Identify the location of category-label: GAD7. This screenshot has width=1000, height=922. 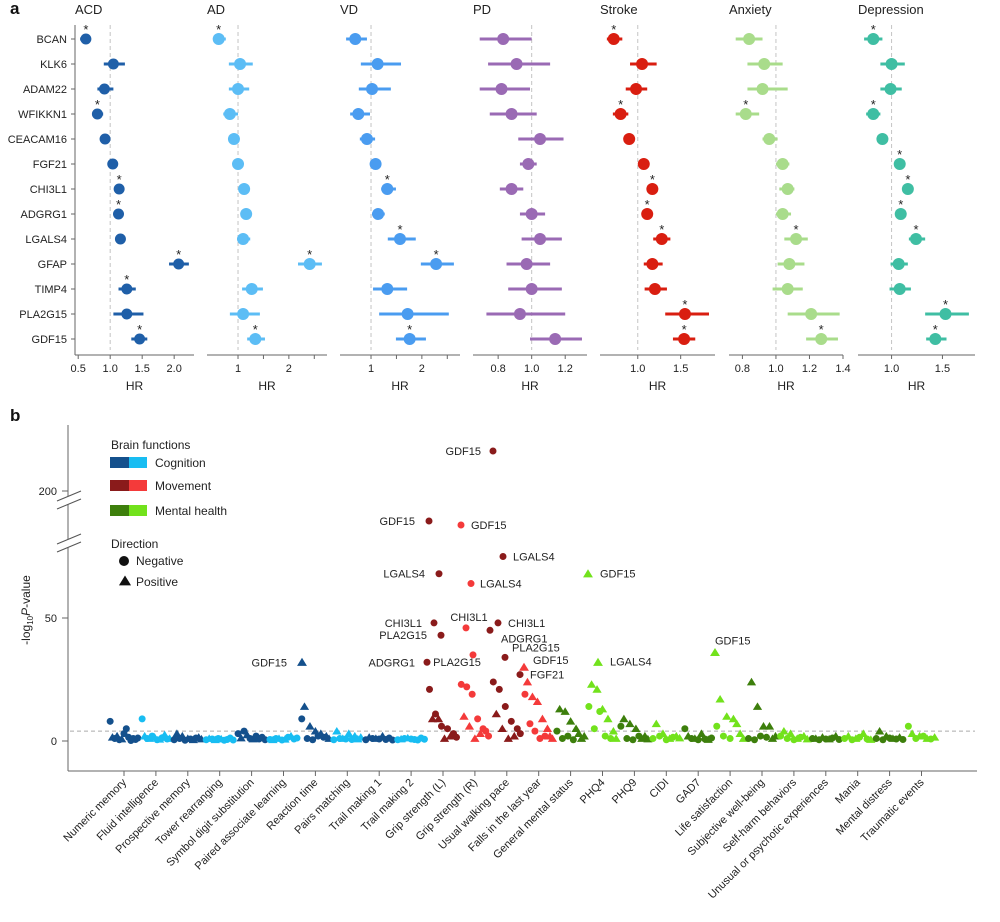
(689, 792).